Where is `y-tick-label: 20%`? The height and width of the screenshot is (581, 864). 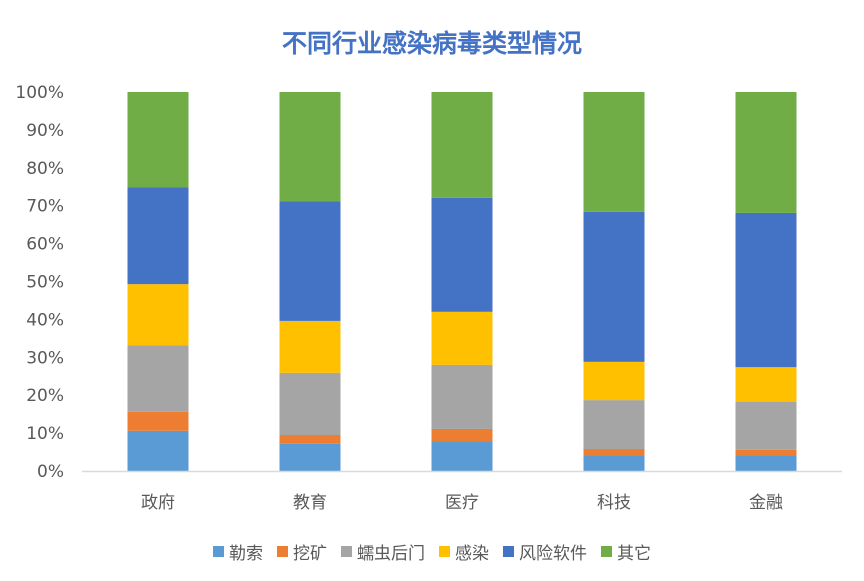
y-tick-label: 20% is located at coordinates (45, 396).